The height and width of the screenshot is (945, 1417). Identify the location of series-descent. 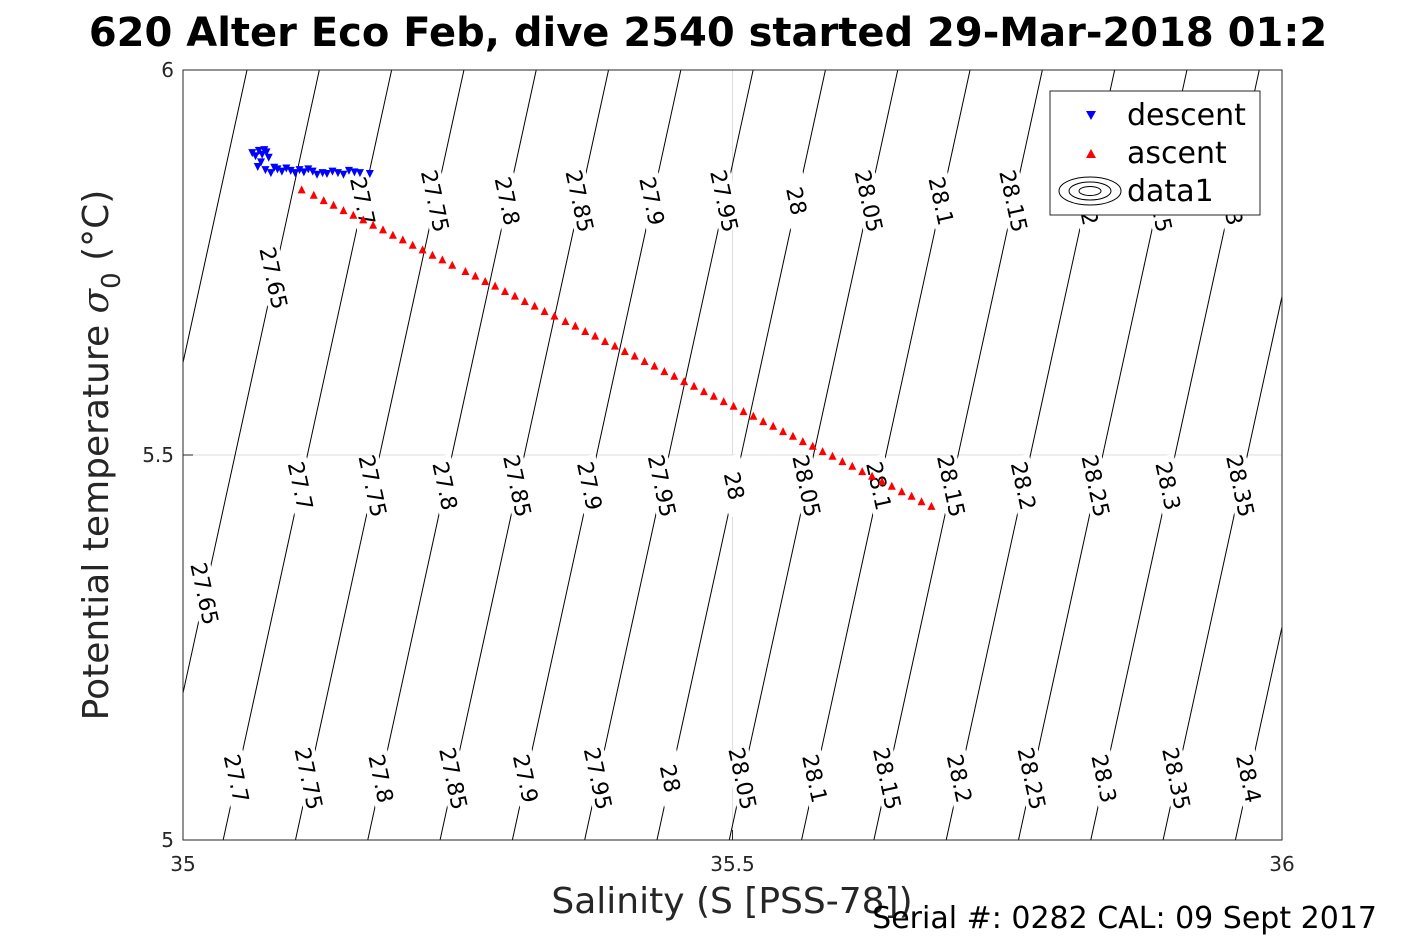
(311, 162).